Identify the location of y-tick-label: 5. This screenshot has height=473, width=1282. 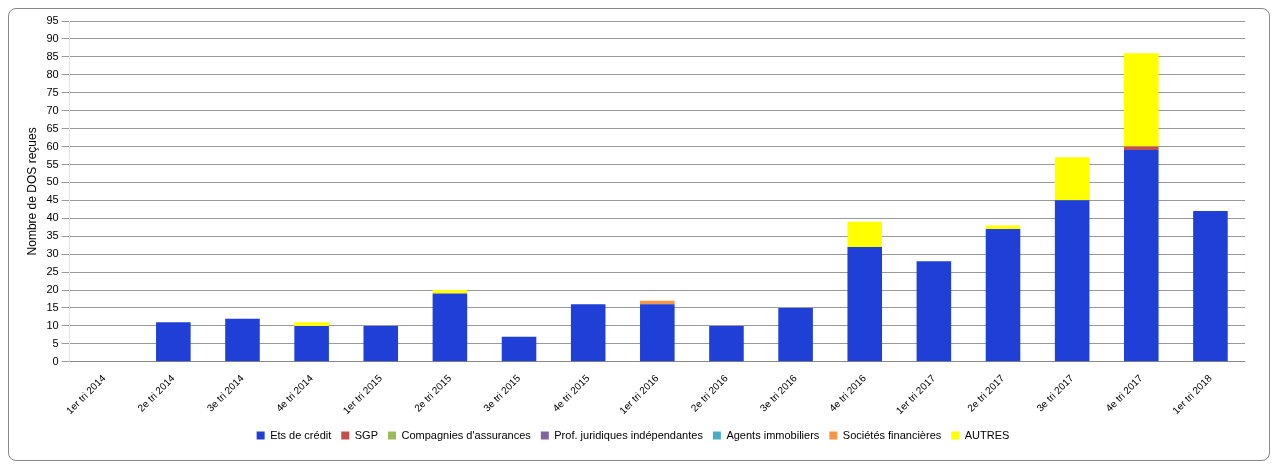
(55, 342).